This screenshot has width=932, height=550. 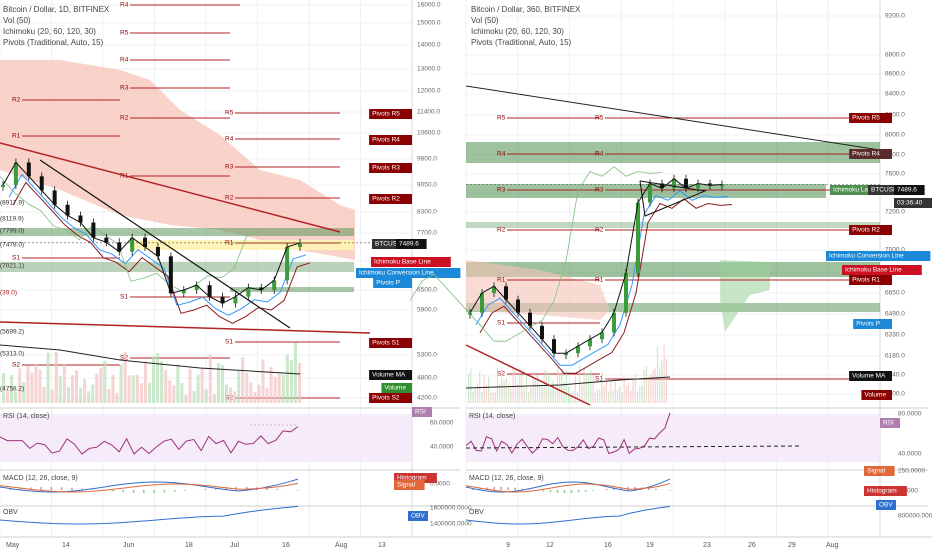 What do you see at coordinates (427, 310) in the screenshot?
I see `left-price-tick-13: 5900.0` at bounding box center [427, 310].